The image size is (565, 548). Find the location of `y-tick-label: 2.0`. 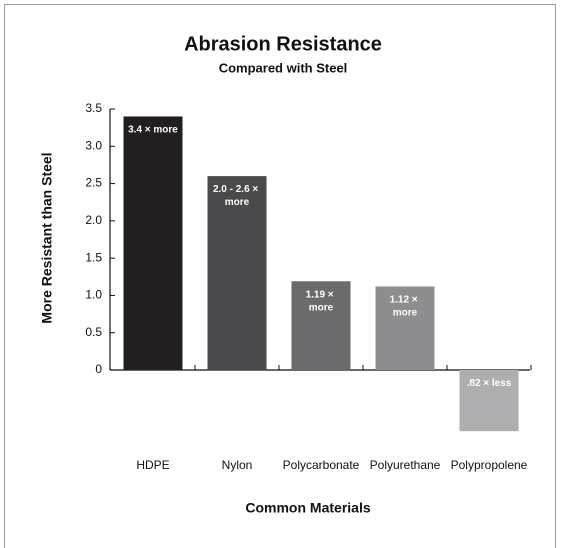

y-tick-label: 2.0 is located at coordinates (93, 220).